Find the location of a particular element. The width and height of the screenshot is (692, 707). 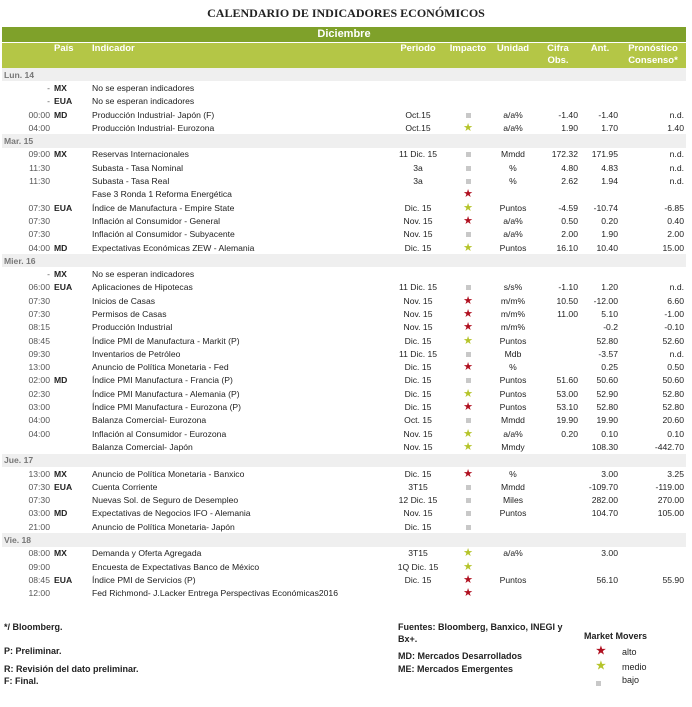

previous-cell: 1.70 is located at coordinates (609, 127).